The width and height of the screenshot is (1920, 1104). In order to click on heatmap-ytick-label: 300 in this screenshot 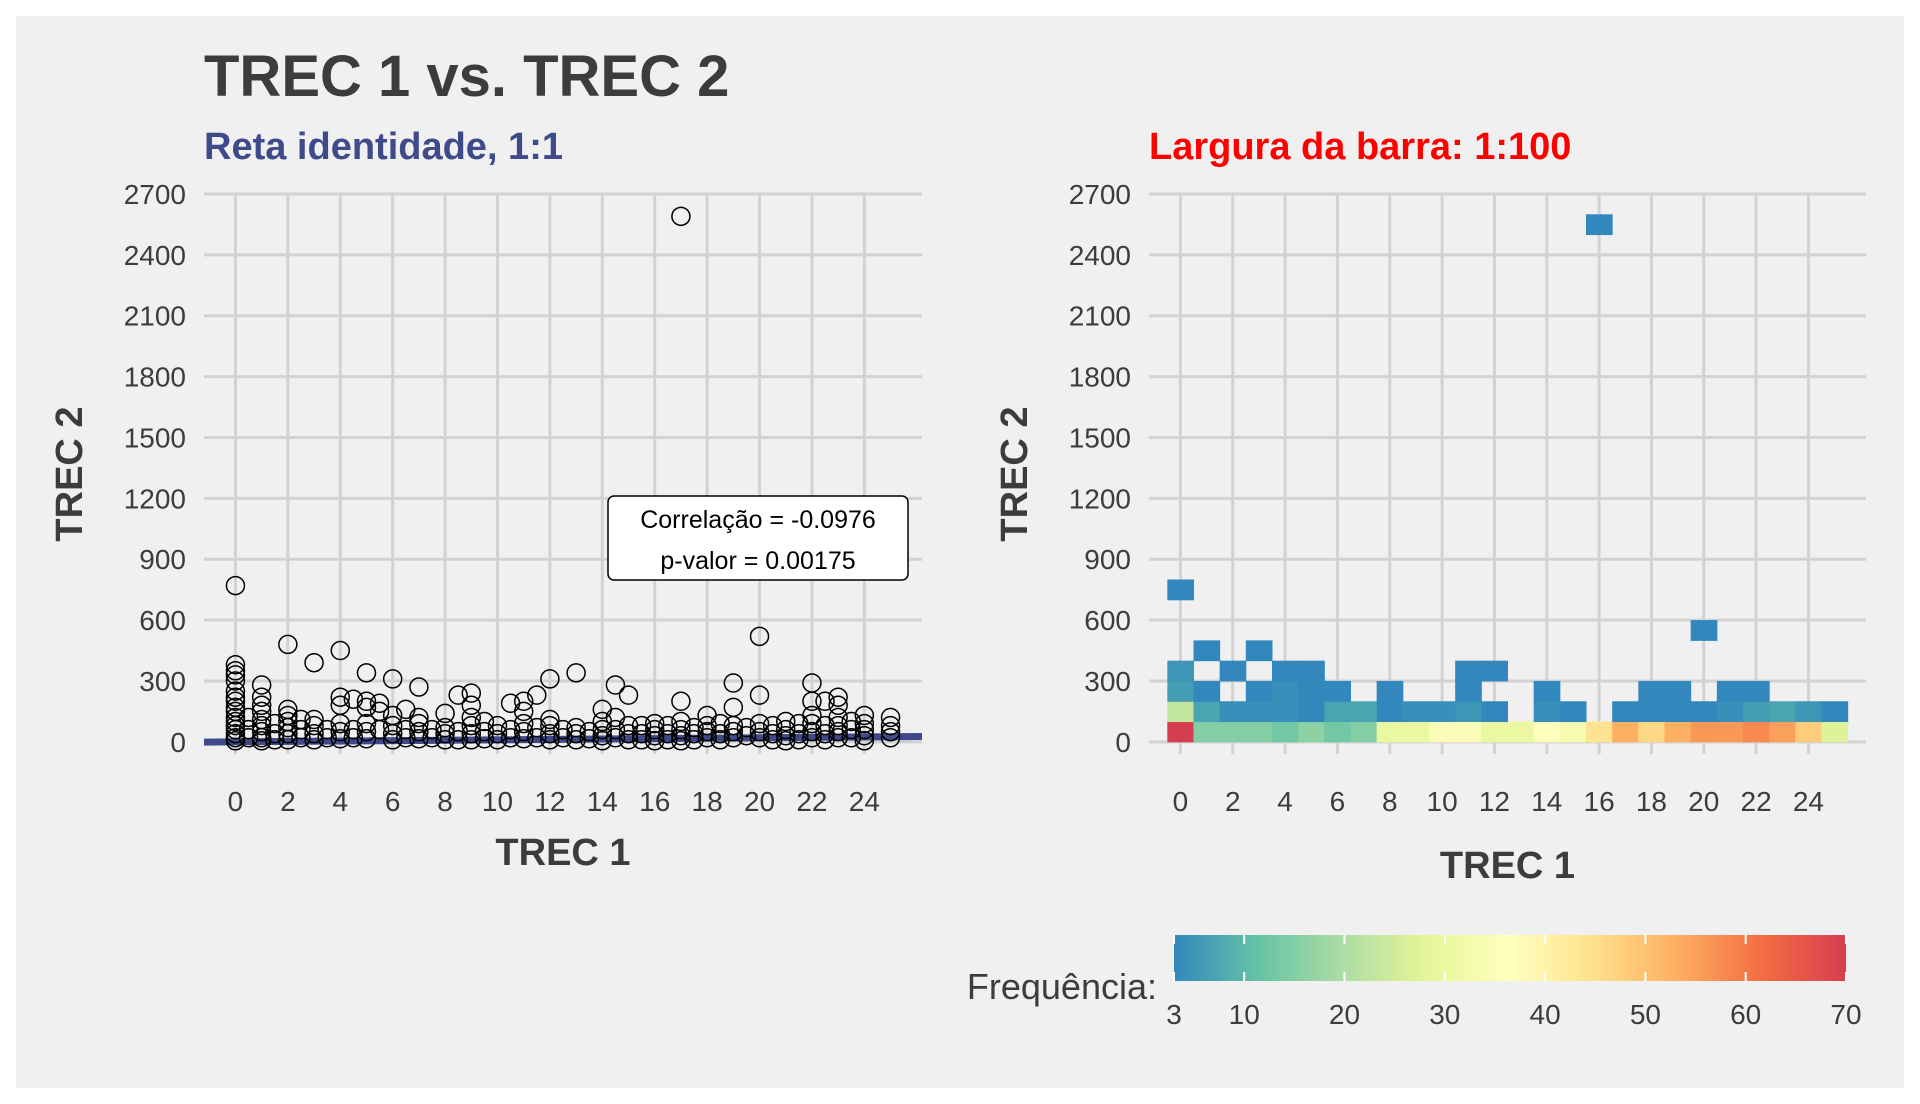, I will do `click(1107, 681)`.